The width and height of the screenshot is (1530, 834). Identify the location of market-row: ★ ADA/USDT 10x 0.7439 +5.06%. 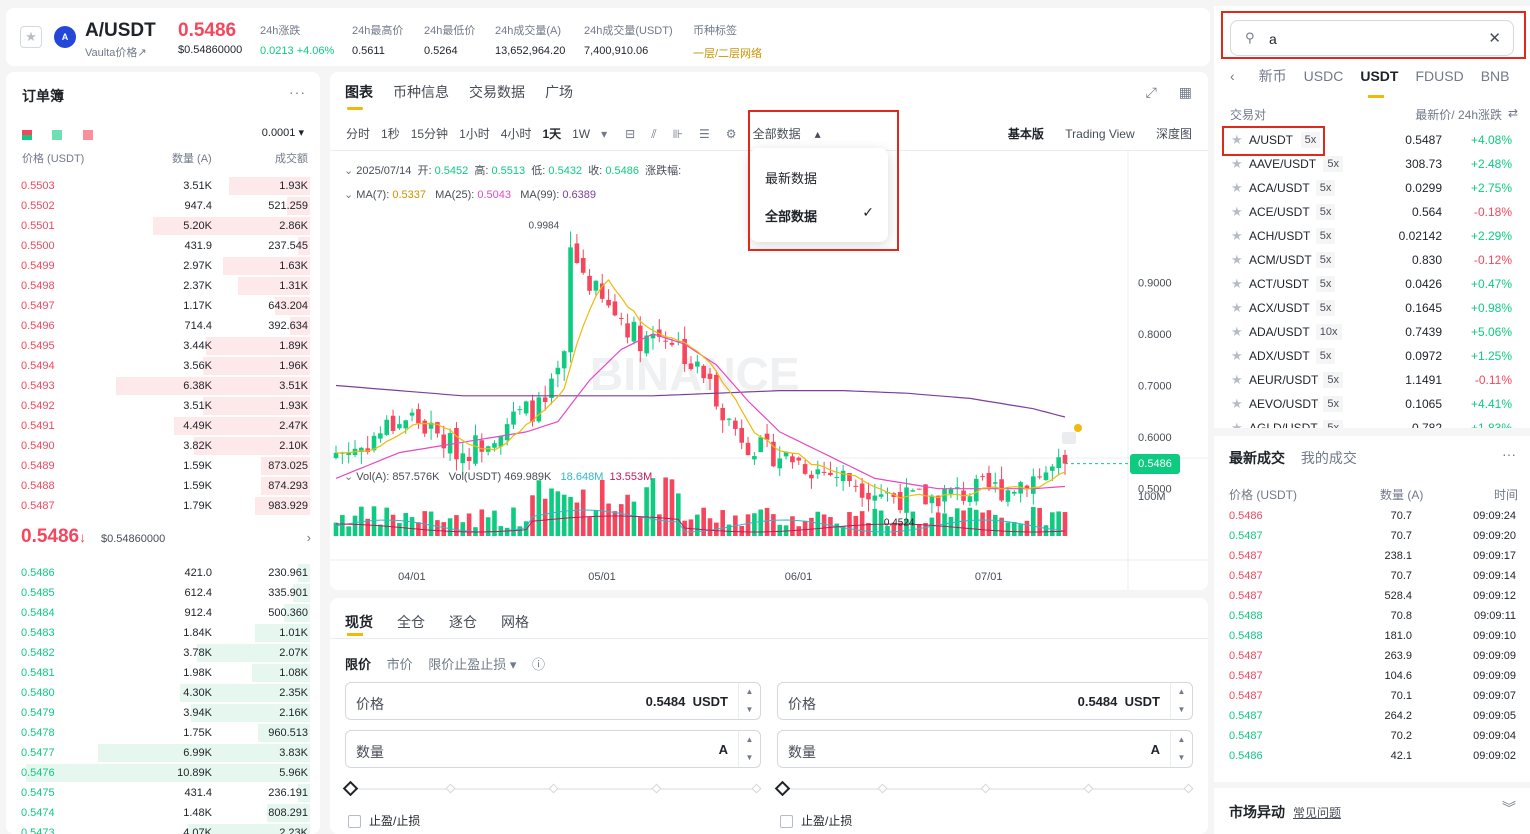
(1372, 332).